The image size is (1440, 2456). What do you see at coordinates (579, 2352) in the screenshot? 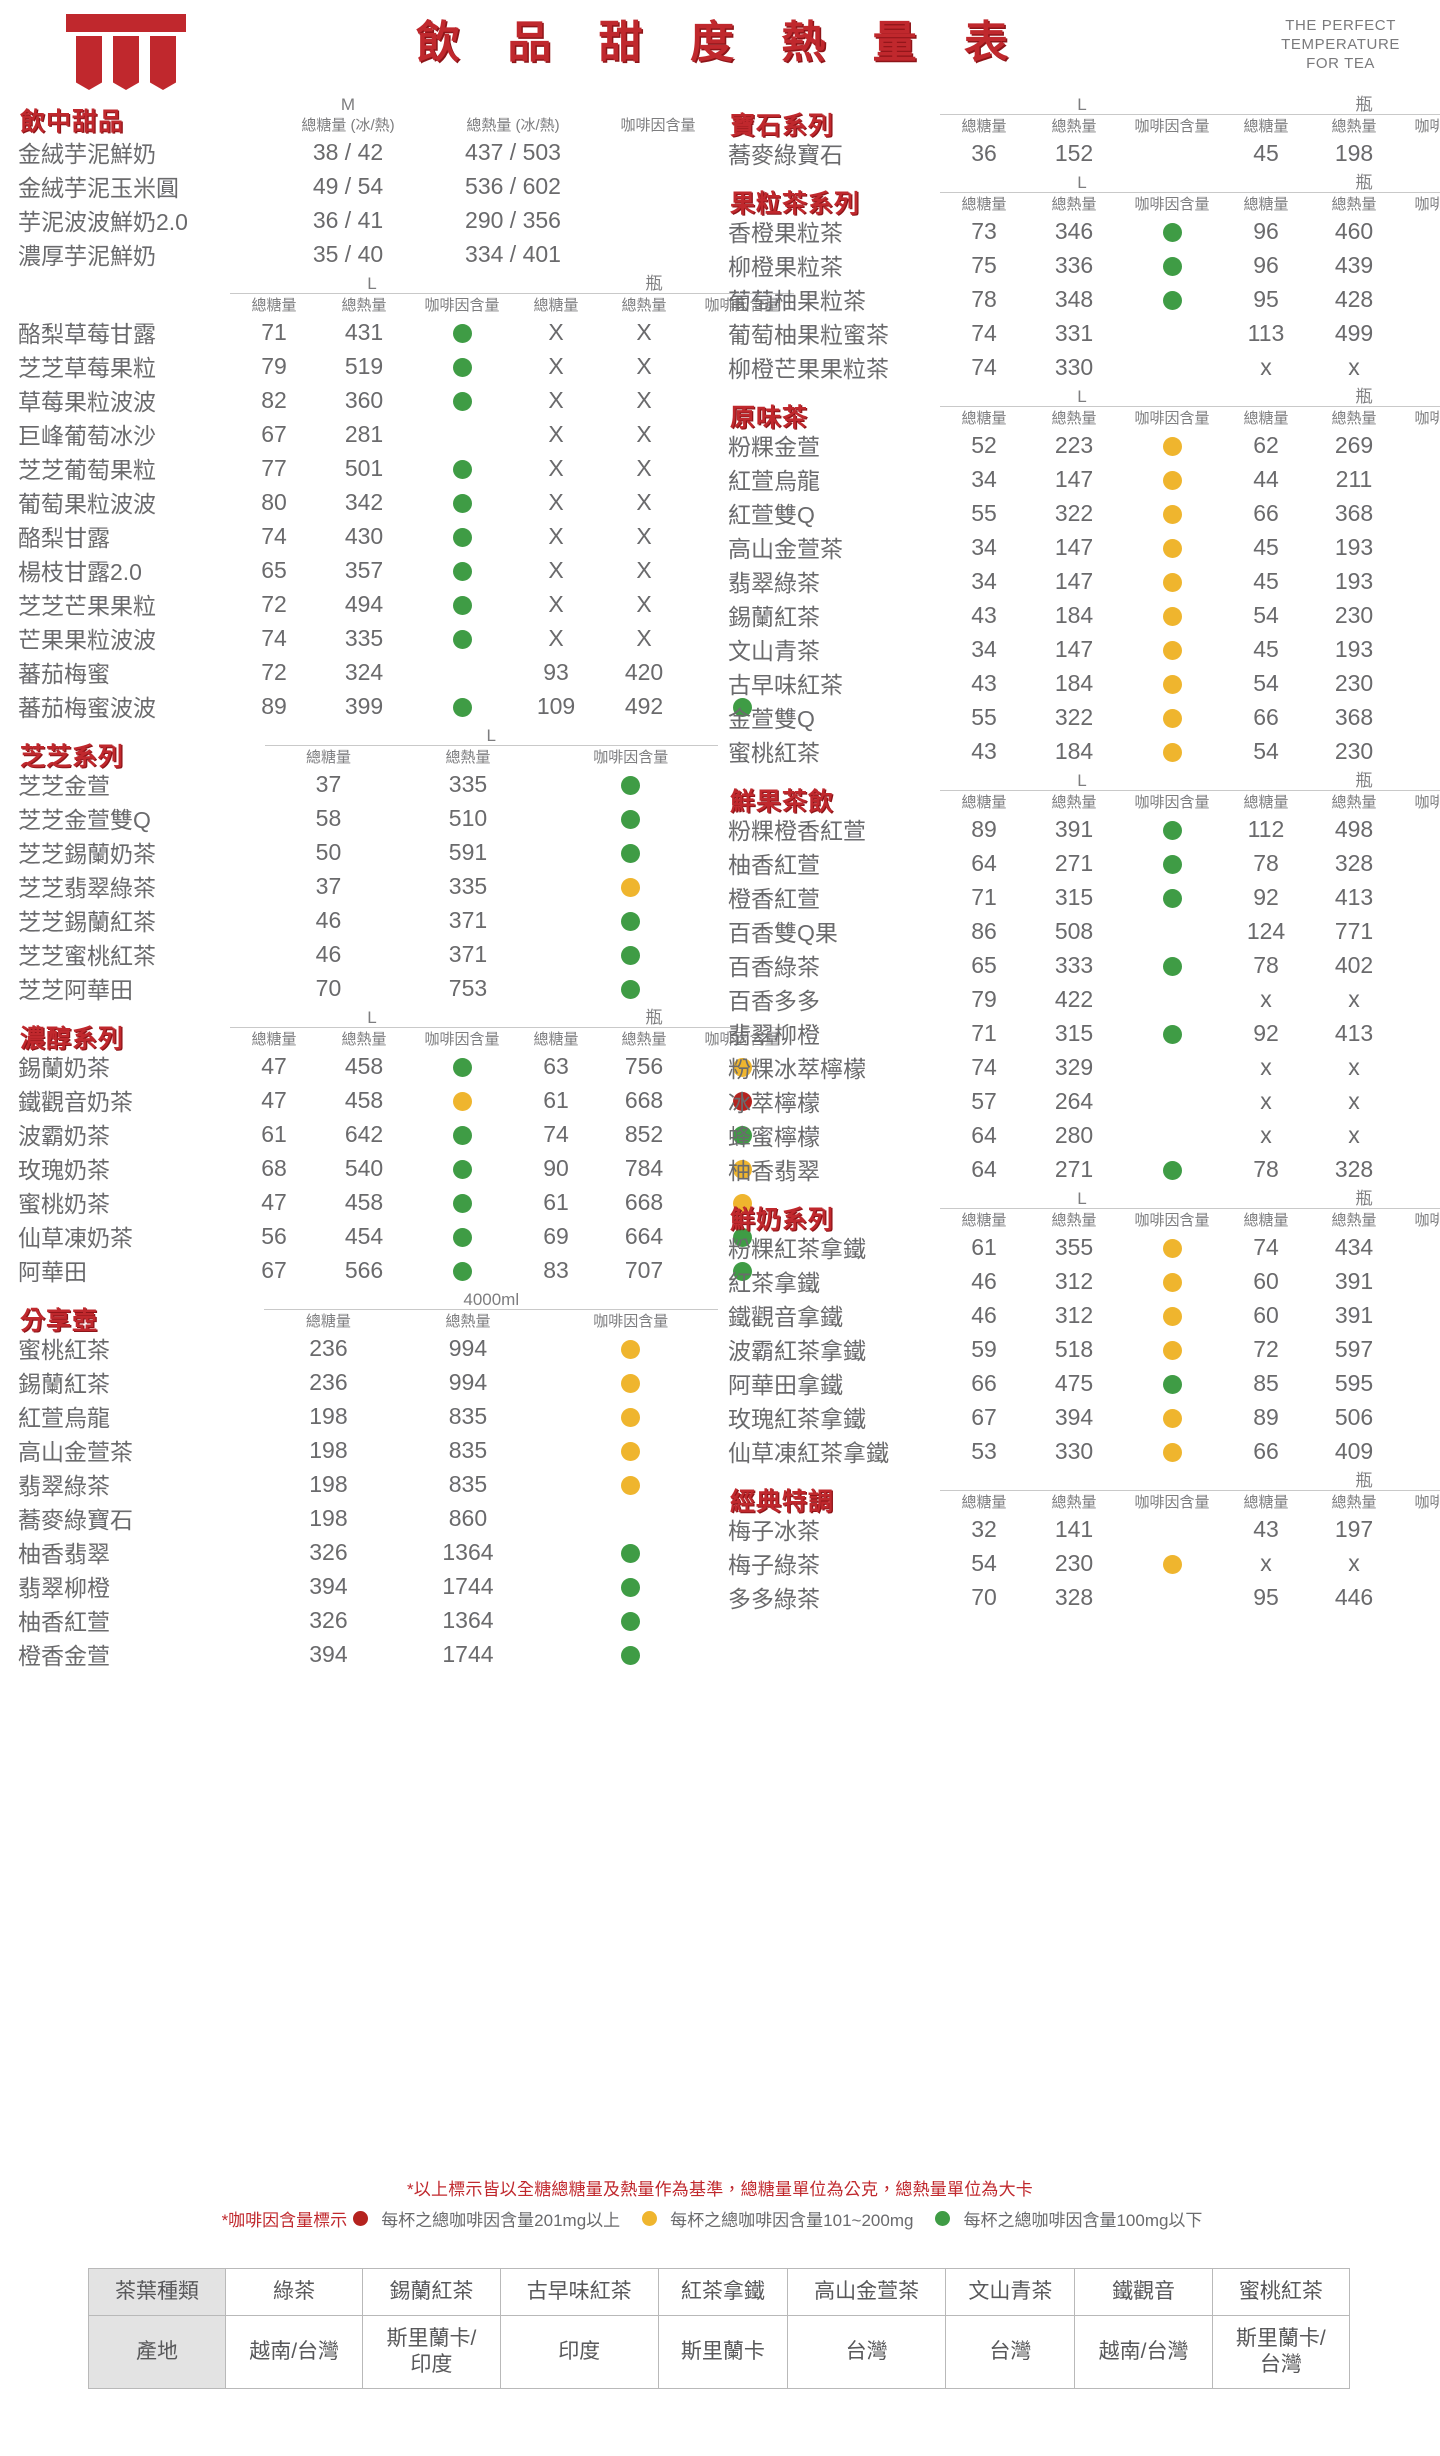
I see `tea-origin-cell: 印度` at bounding box center [579, 2352].